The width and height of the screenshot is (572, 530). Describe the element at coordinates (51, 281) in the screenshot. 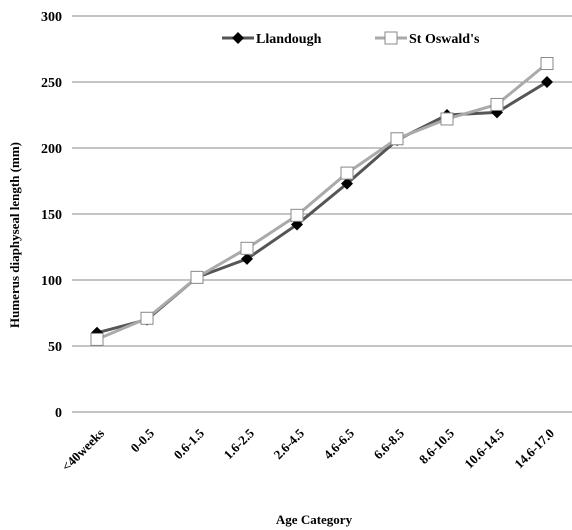

I see `y-tick-label: 100` at that location.